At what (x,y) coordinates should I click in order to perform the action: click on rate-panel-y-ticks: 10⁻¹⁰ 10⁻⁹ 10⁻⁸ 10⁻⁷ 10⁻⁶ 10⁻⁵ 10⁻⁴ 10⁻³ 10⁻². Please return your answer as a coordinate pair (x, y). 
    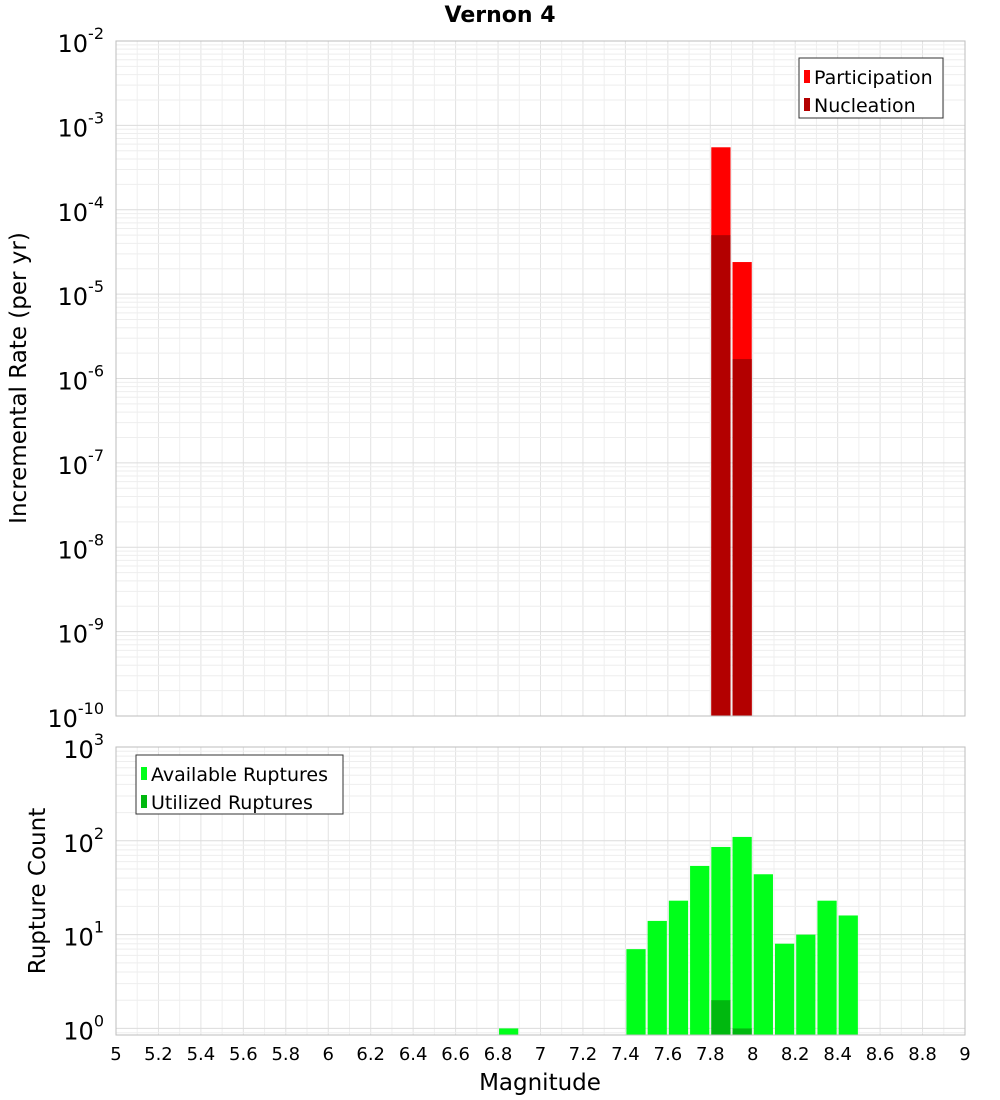
    Looking at the image, I should click on (75, 378).